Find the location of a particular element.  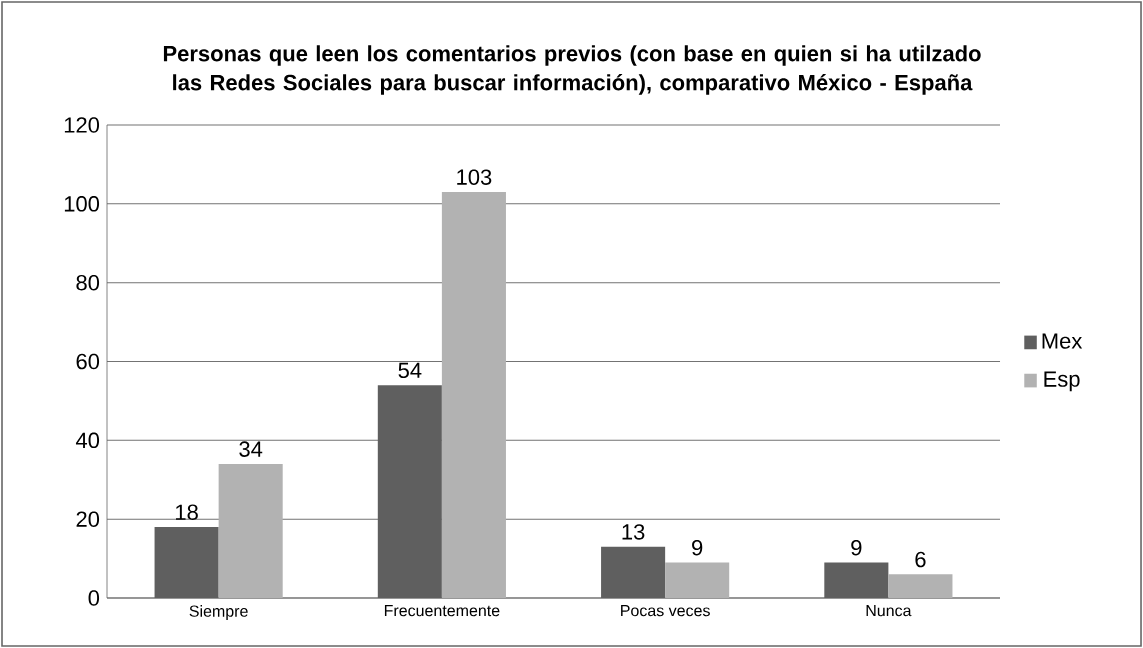

y-tick-label: 20 is located at coordinates (88, 519).